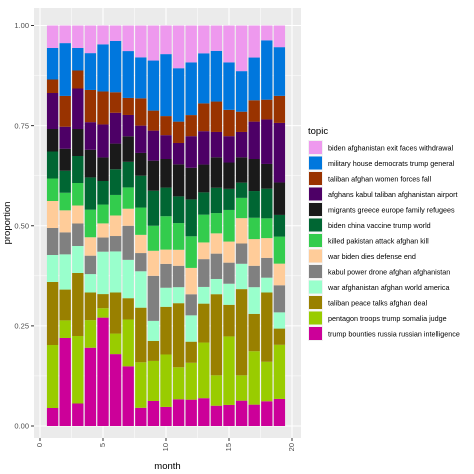  What do you see at coordinates (318, 131) in the screenshot?
I see `legend-title: topic` at bounding box center [318, 131].